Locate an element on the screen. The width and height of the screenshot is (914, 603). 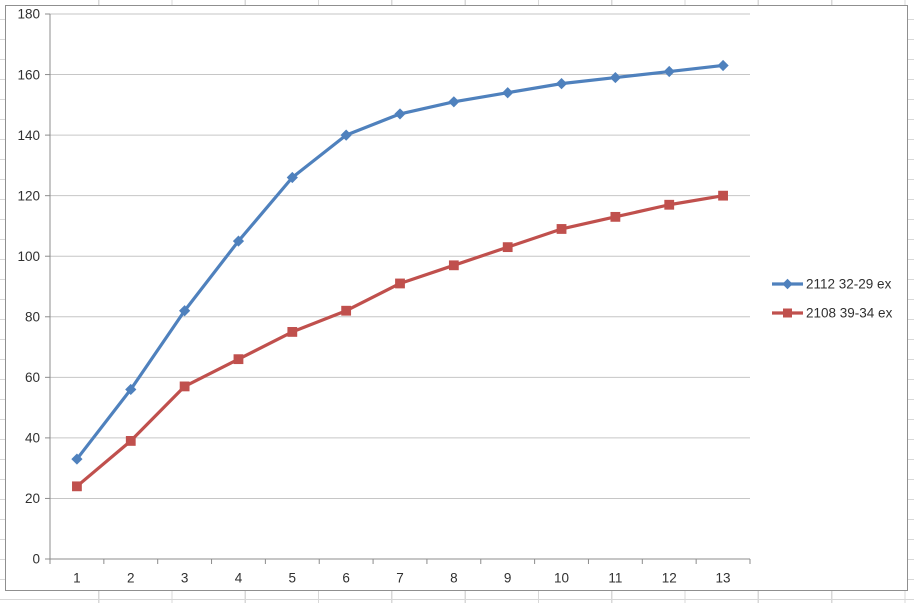
x-axis-labels: 1 2 3 4 5 6 7 8 9 10 11 12 13 is located at coordinates (401, 578).